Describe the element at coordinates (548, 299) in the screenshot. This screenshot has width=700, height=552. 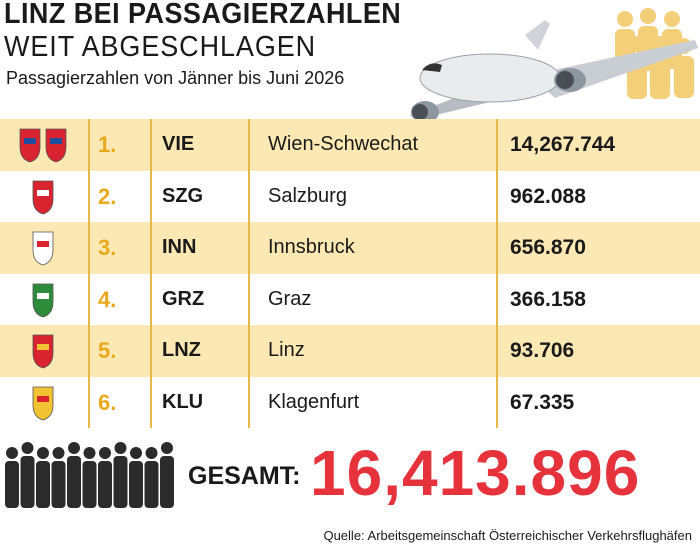
I see `passenger-count: 366.158` at that location.